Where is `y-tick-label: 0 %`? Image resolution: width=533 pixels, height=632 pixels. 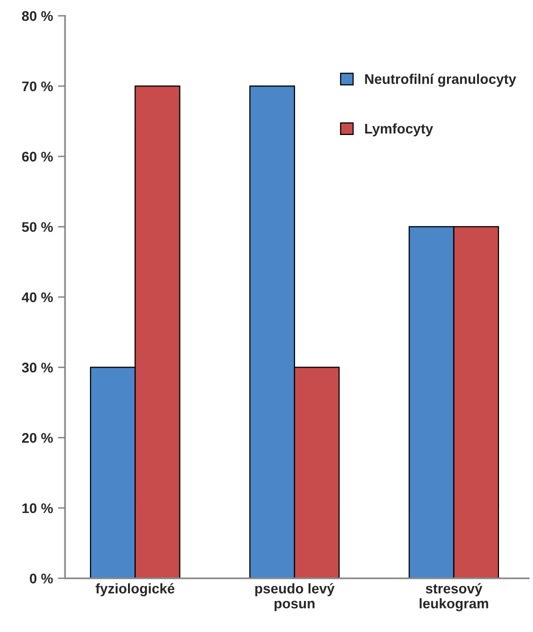 y-tick-label: 0 % is located at coordinates (41, 579).